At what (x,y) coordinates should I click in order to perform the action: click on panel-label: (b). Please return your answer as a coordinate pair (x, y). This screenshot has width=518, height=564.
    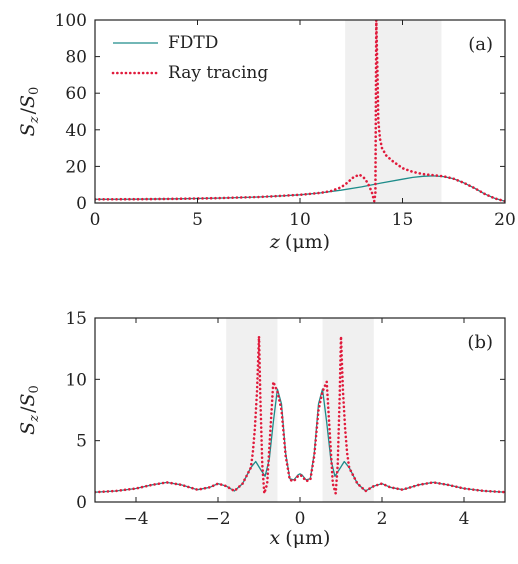
    Looking at the image, I should click on (480, 342).